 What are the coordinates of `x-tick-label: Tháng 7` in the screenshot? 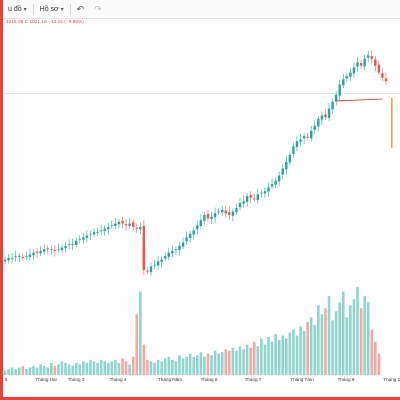 It's located at (253, 379).